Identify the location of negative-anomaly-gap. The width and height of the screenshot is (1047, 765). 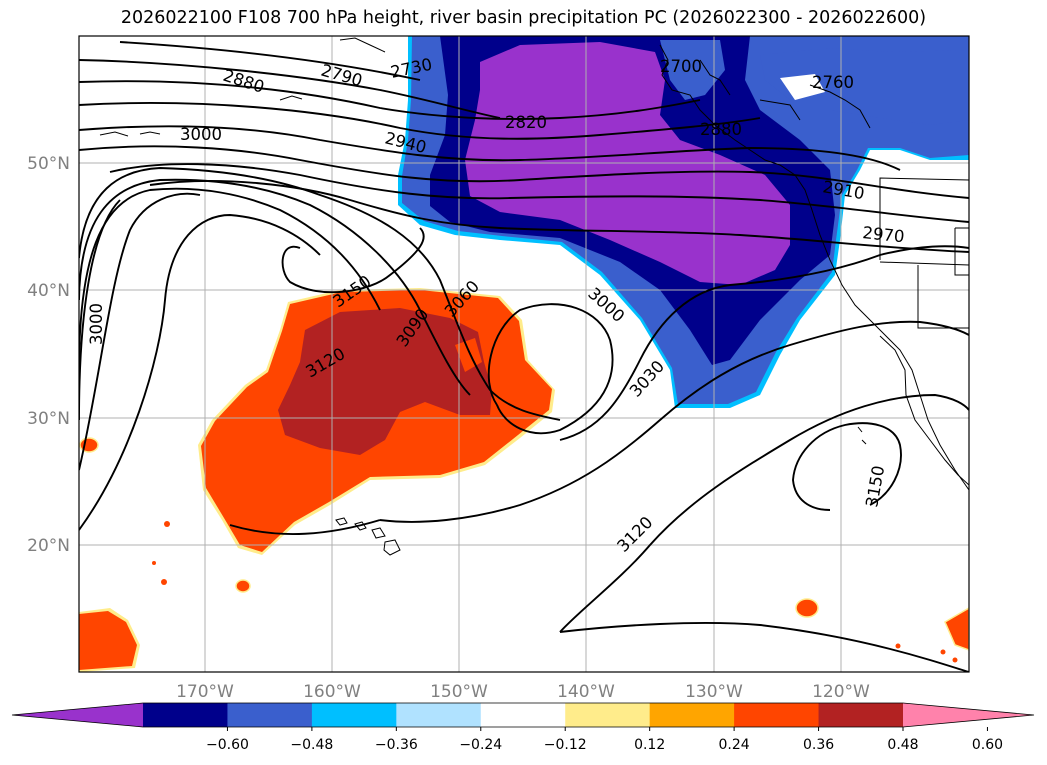
(692, 70).